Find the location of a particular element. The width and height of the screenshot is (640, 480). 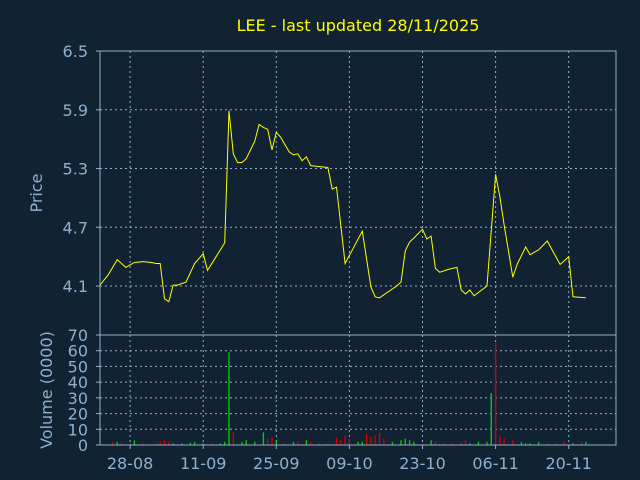

volume-y-tick-label: 0 is located at coordinates (83, 445).